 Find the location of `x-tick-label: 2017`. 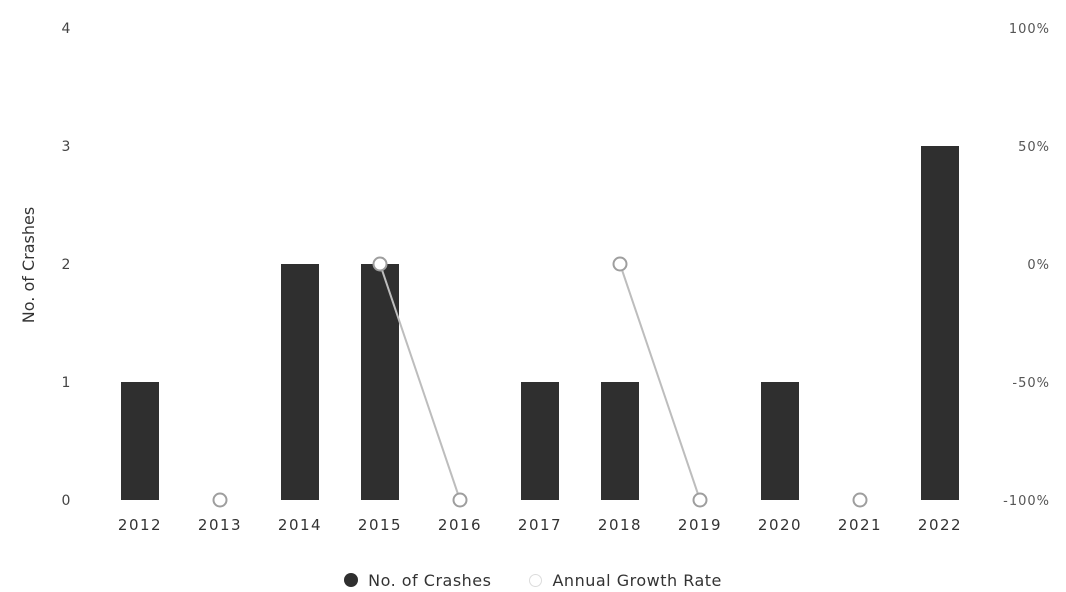

x-tick-label: 2017 is located at coordinates (540, 525).